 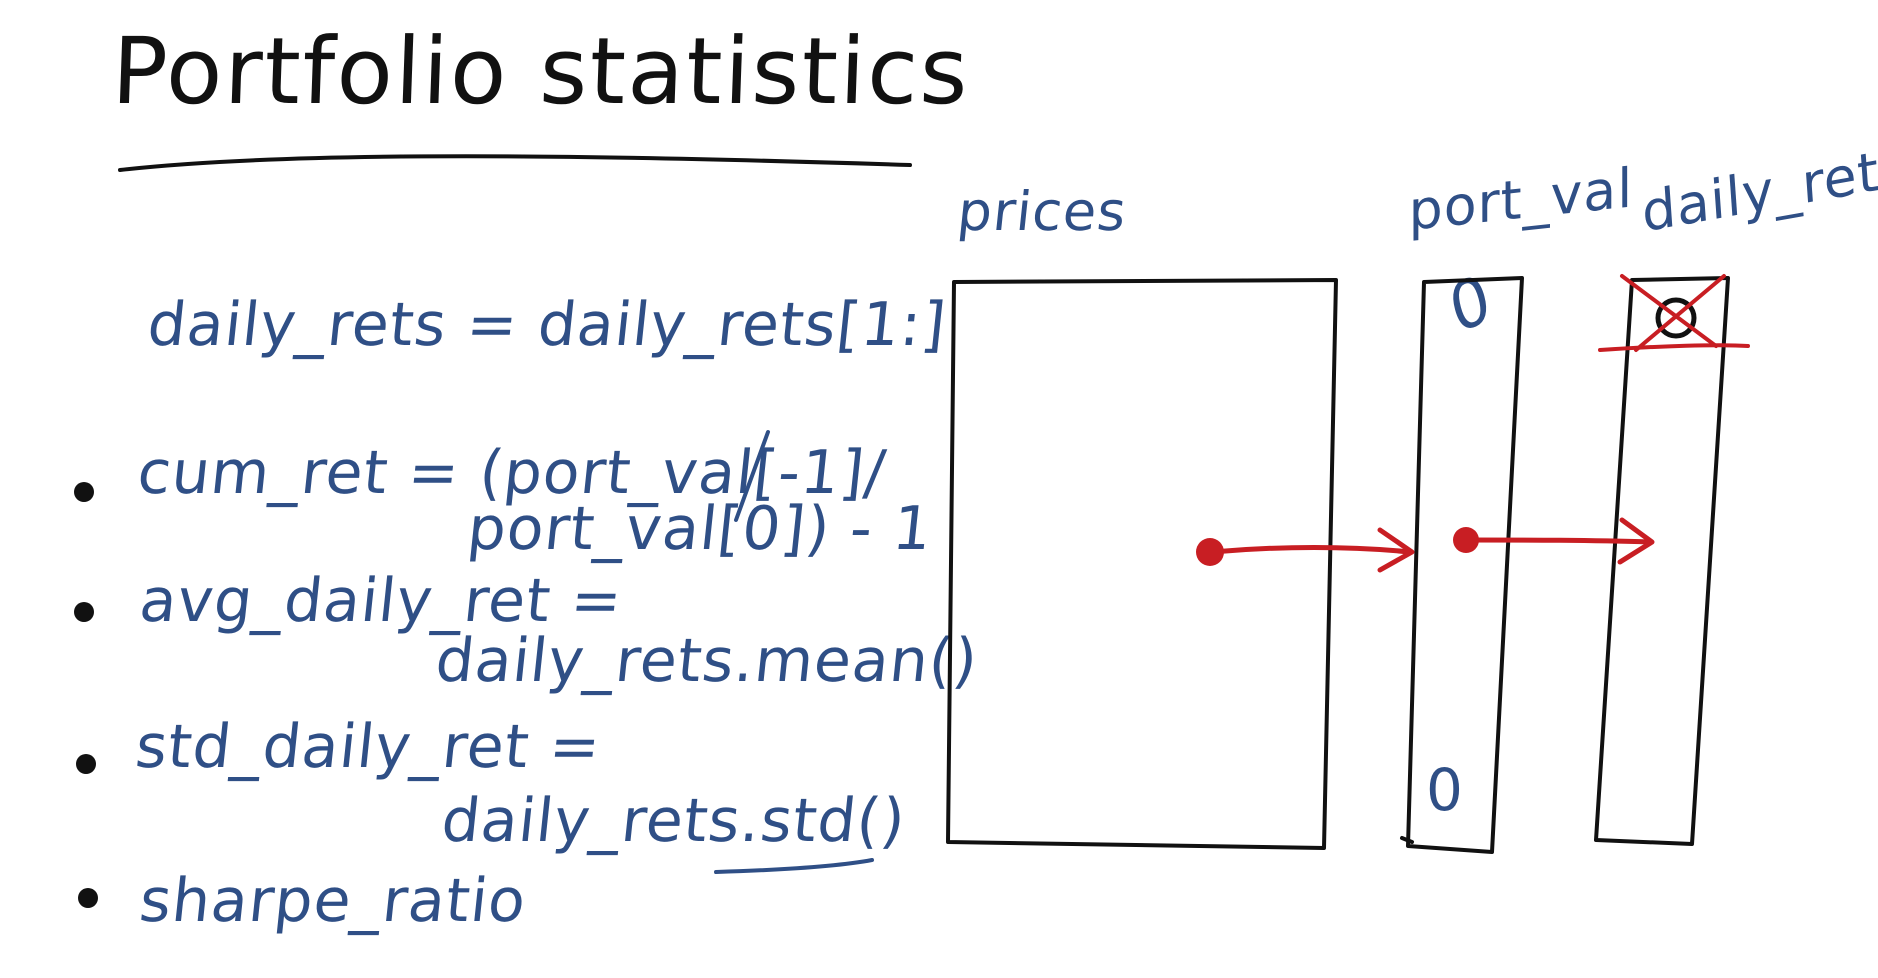 I want to click on prices-table, so click(x=1142, y=564).